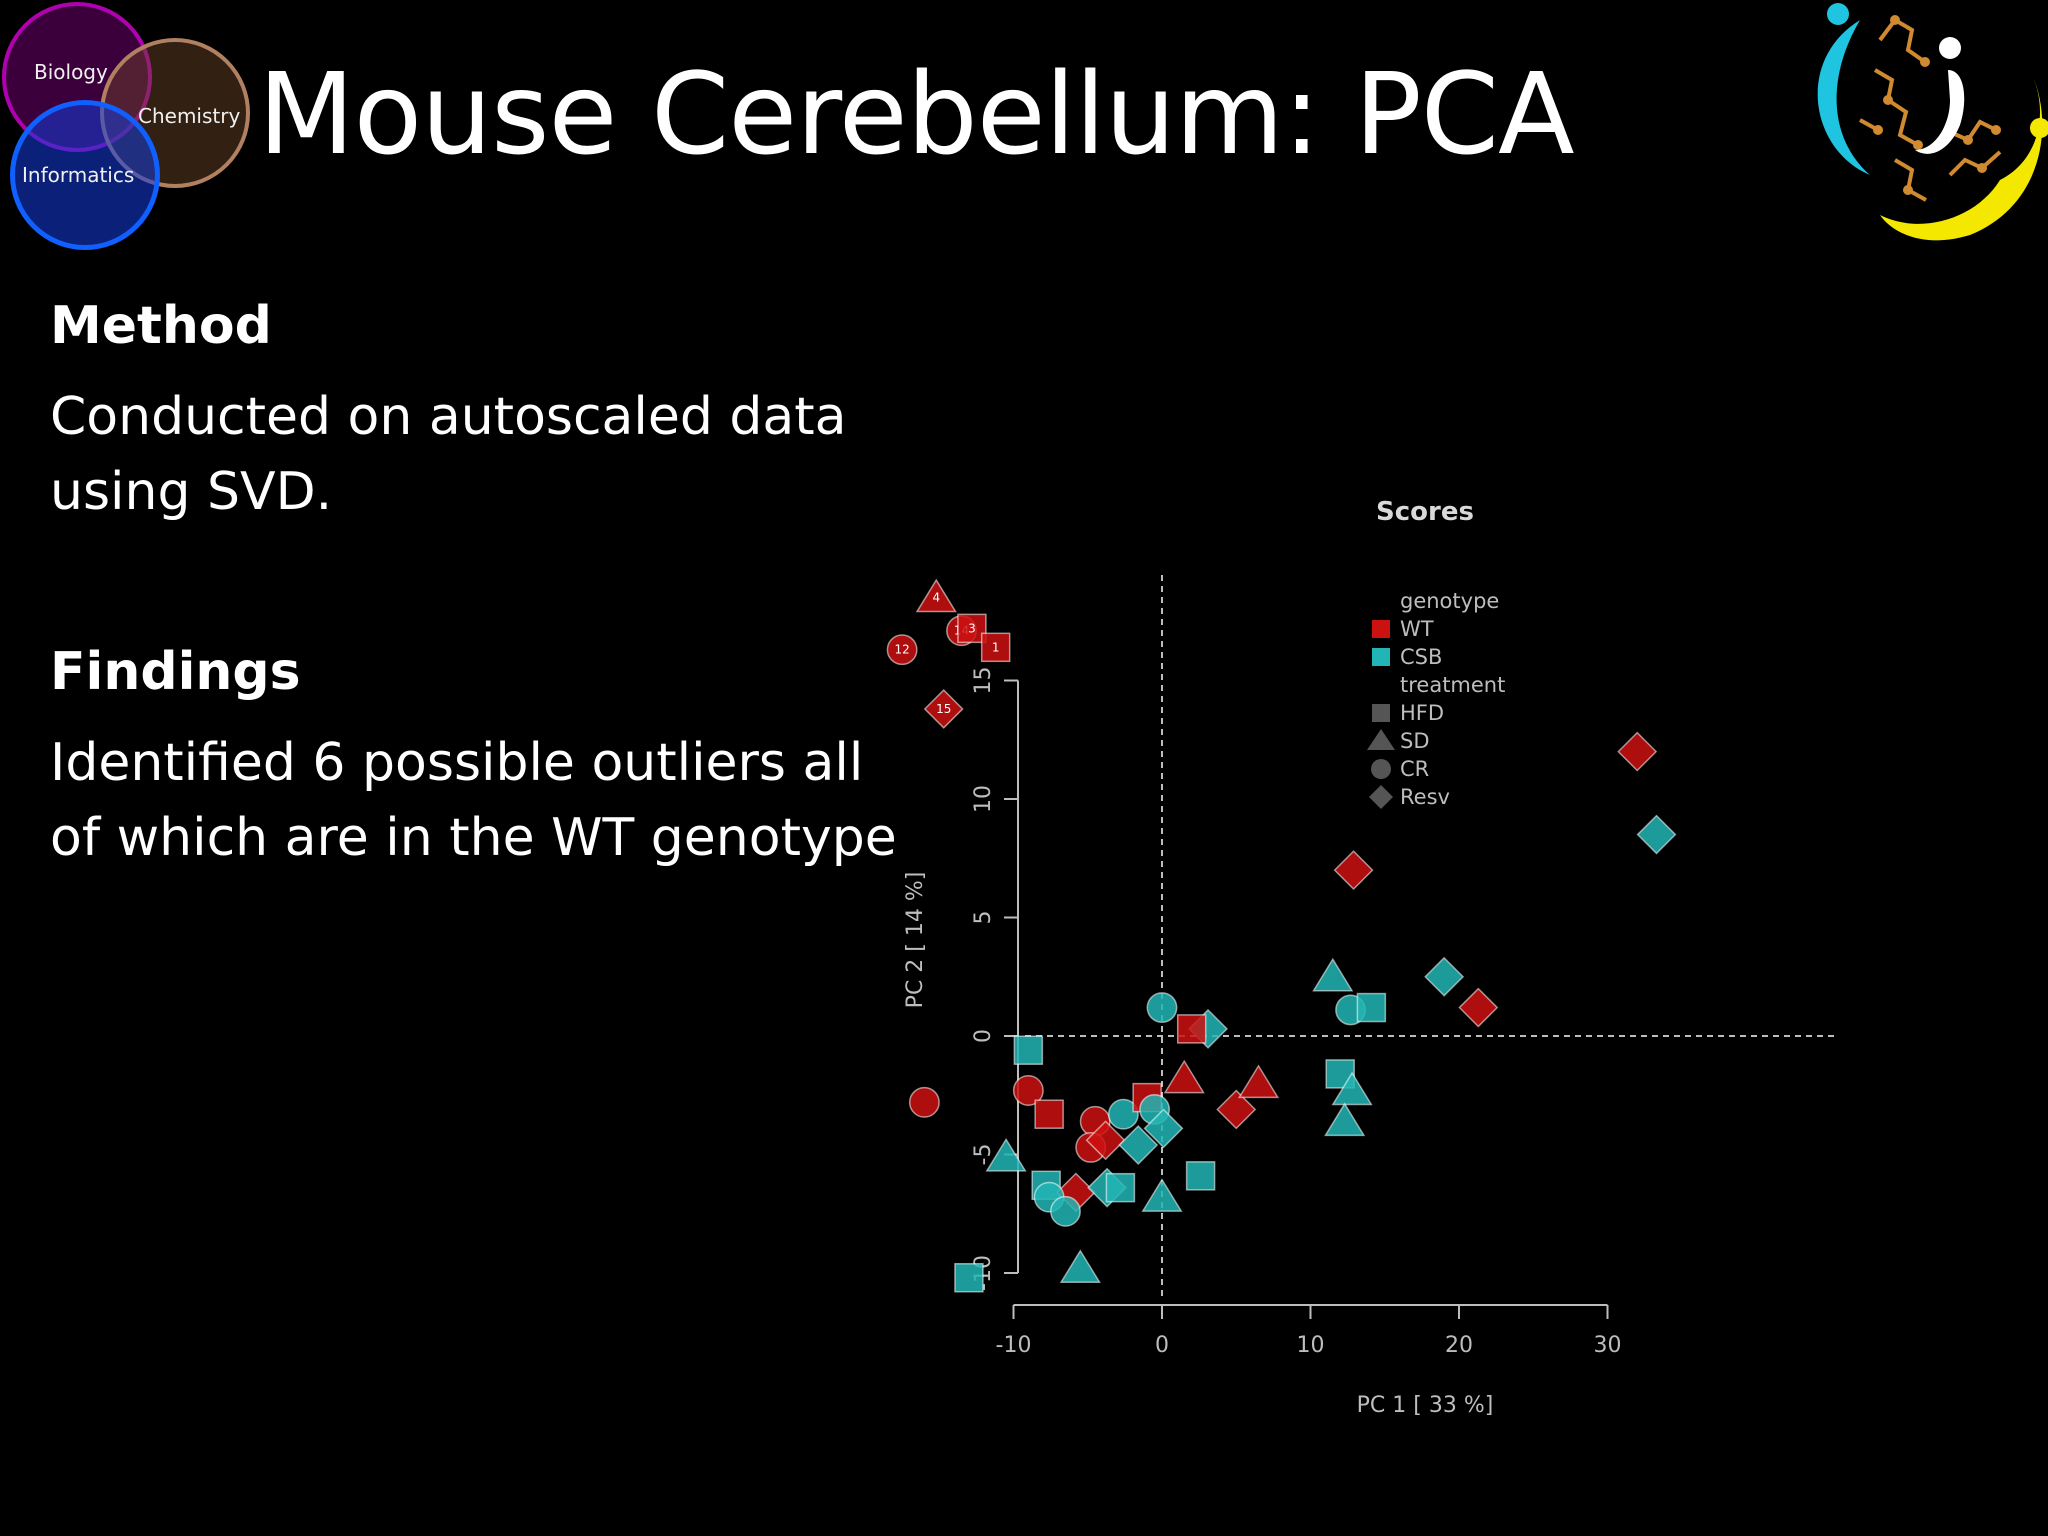  What do you see at coordinates (189, 116) in the screenshot?
I see `chemistry-label: Chemistry` at bounding box center [189, 116].